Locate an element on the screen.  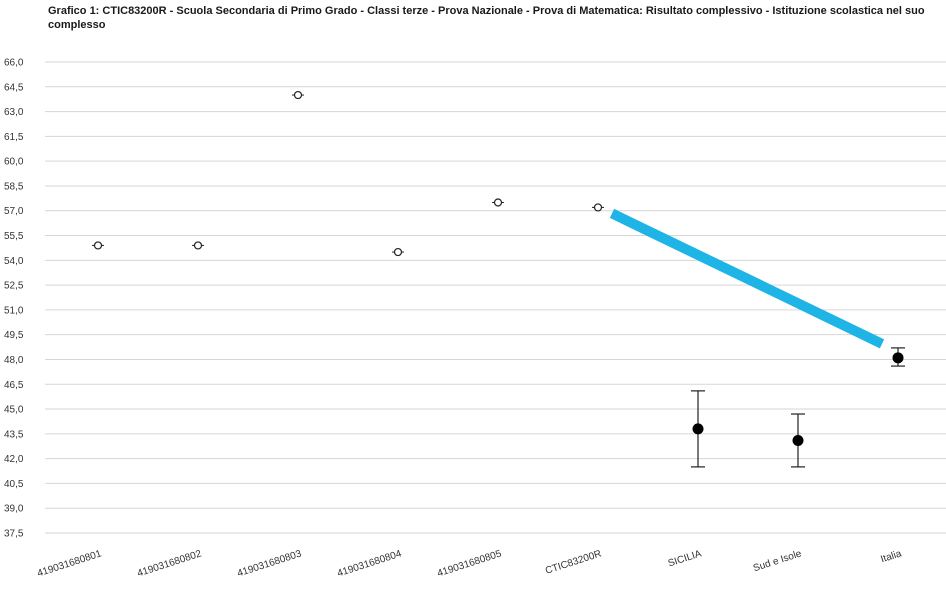
x-tick-label: 419031680804 is located at coordinates (369, 563).